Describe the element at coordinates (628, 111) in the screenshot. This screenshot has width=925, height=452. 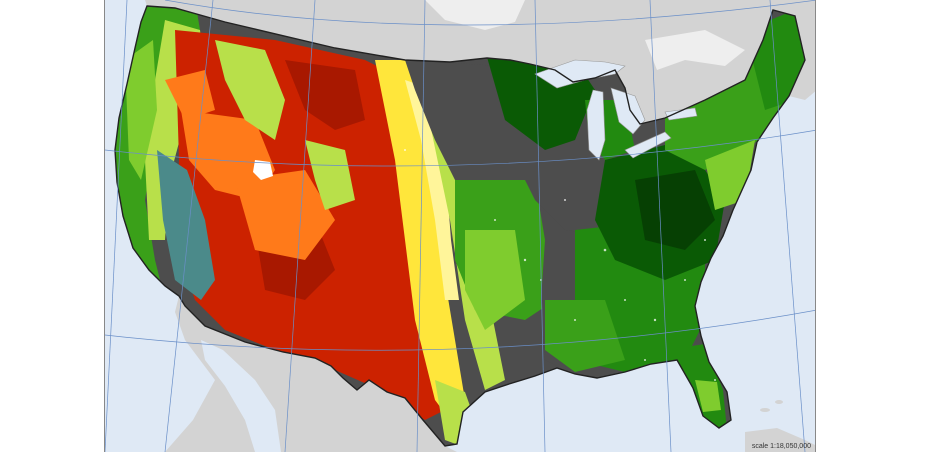
I see `lake-huron` at that location.